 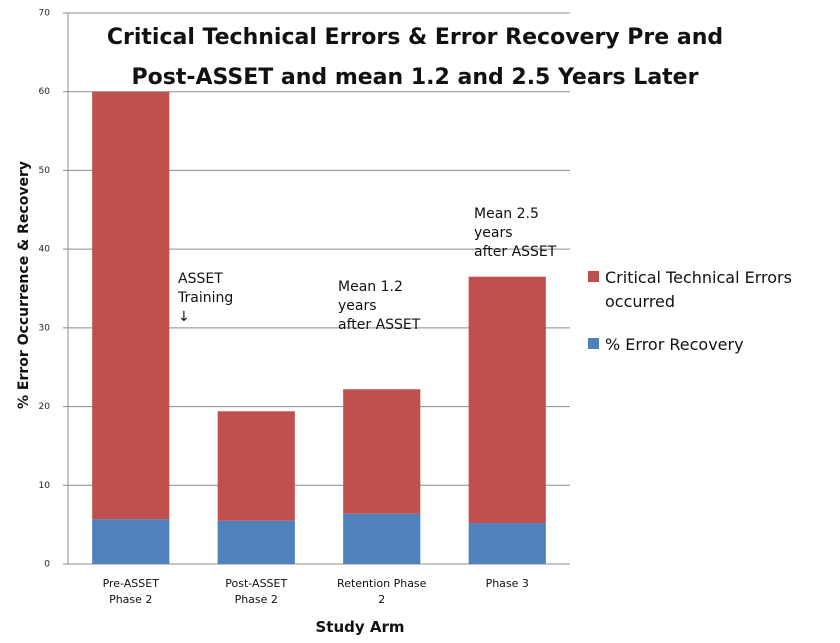 I want to click on y-tick-label: 20, so click(x=45, y=407).